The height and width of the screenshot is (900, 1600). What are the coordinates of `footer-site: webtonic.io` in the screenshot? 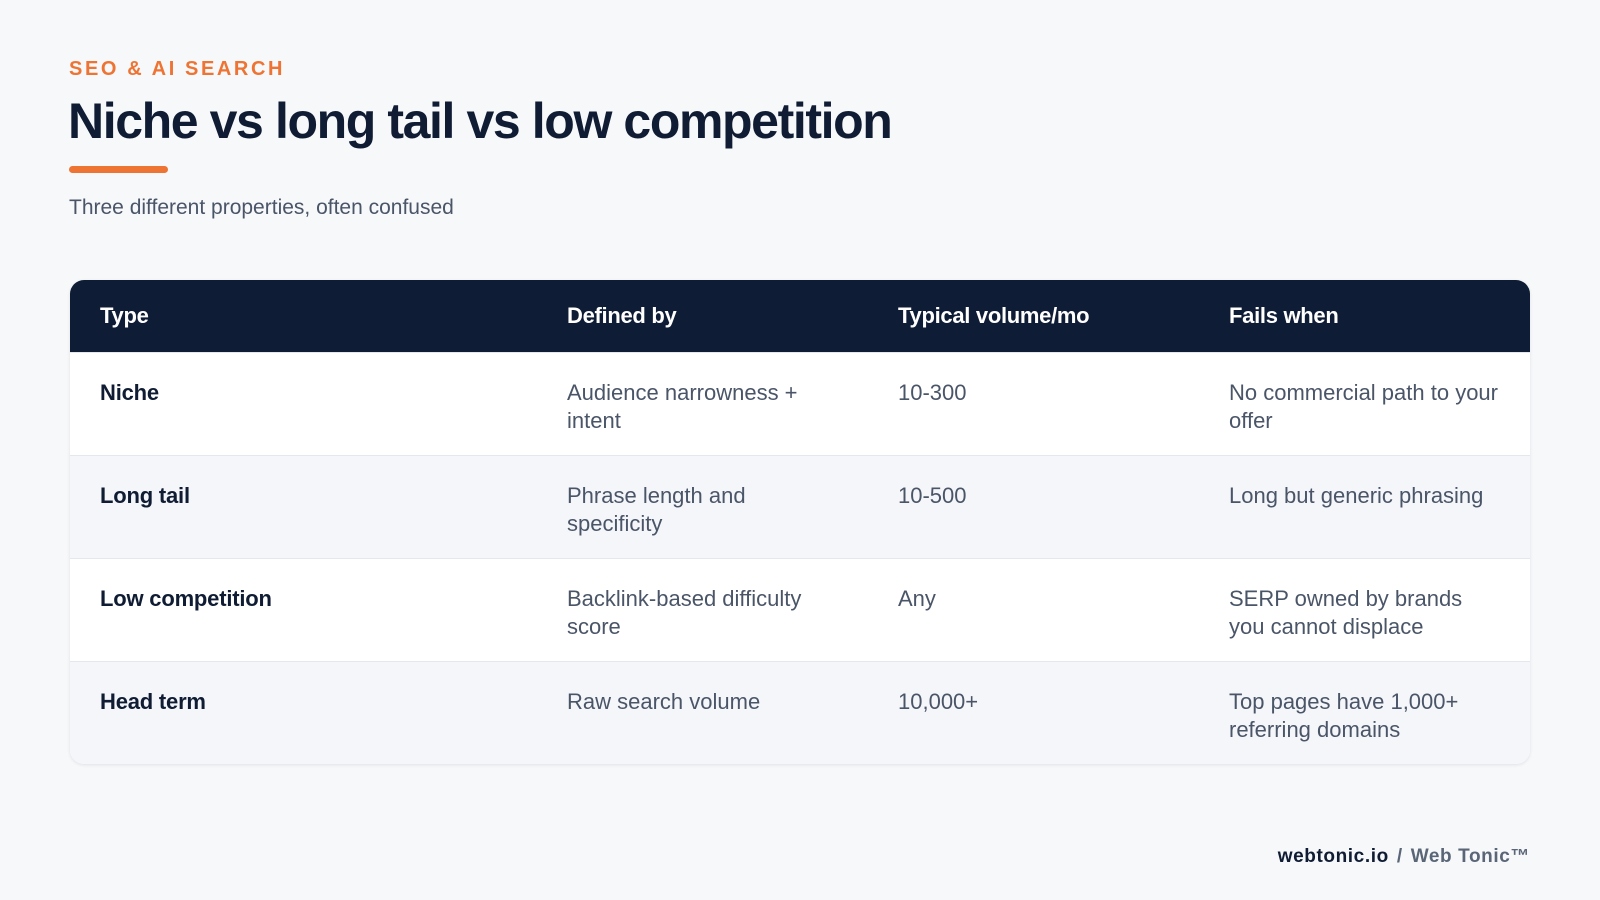 It's located at (1333, 856).